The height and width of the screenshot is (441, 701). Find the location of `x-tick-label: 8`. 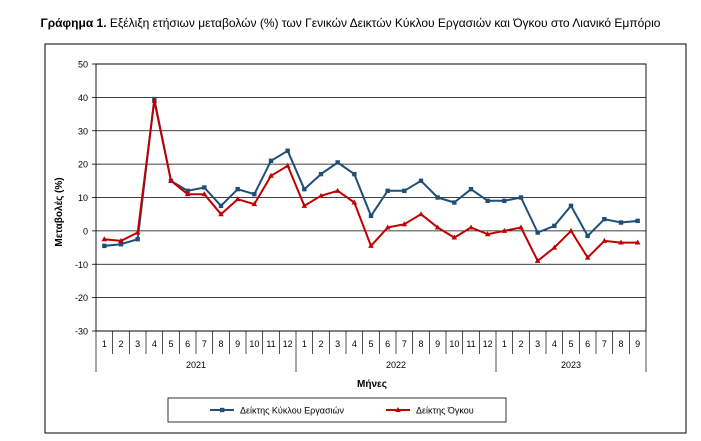

x-tick-label: 8 is located at coordinates (620, 344).